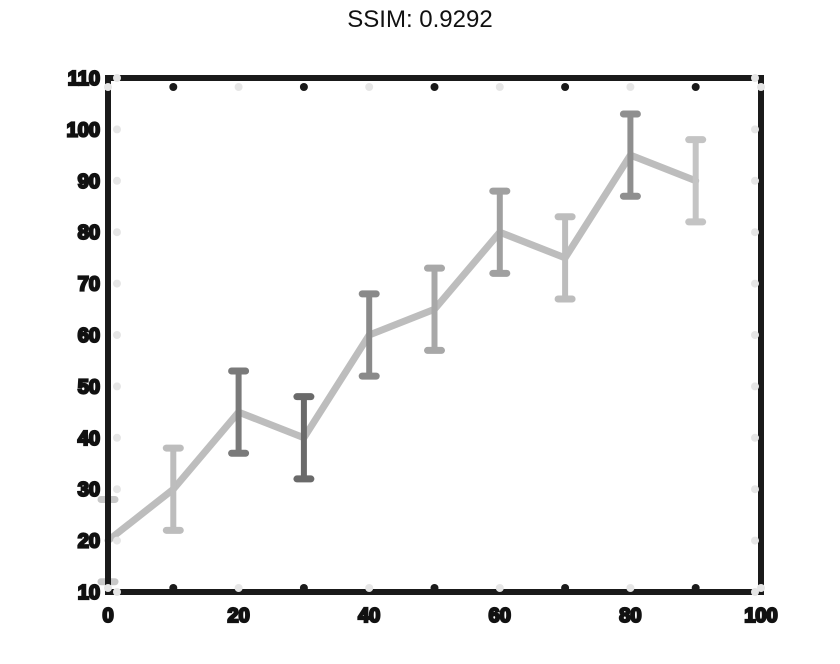 The image size is (840, 664). What do you see at coordinates (89, 336) in the screenshot?
I see `y-tick-label: 60` at bounding box center [89, 336].